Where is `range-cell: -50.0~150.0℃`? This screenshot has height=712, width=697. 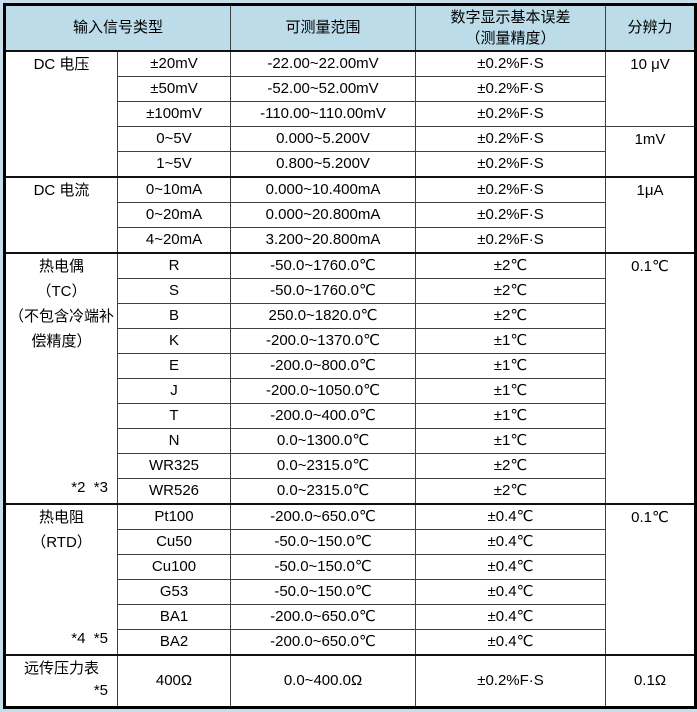 range-cell: -50.0~150.0℃ is located at coordinates (323, 566).